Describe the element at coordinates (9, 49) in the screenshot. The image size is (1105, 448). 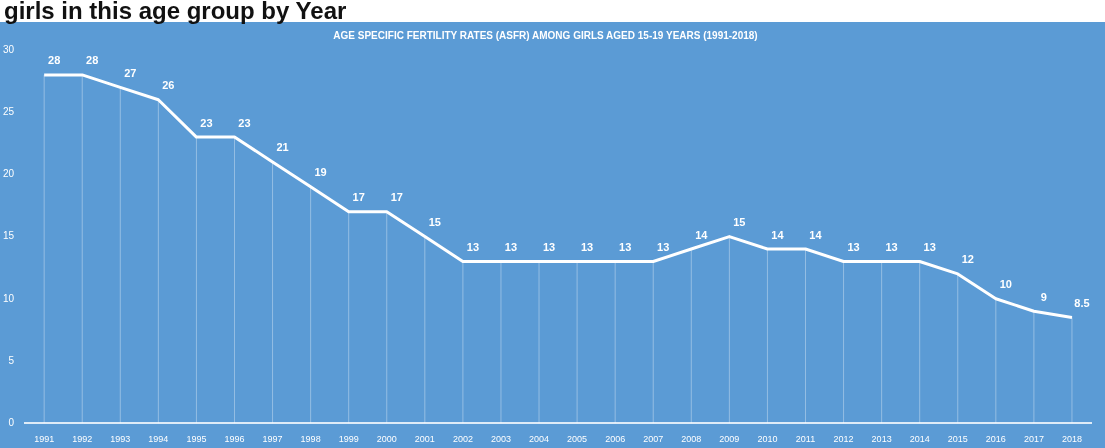
I see `y-tick-label: 30` at that location.